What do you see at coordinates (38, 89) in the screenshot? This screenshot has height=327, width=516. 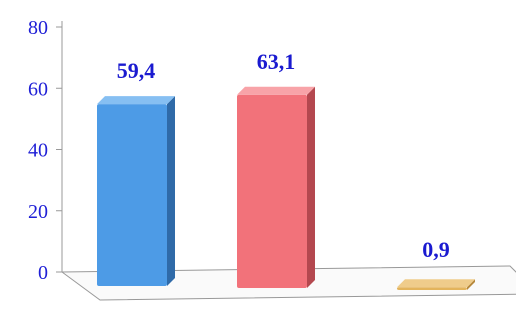 I see `y-tick-label: 60` at bounding box center [38, 89].